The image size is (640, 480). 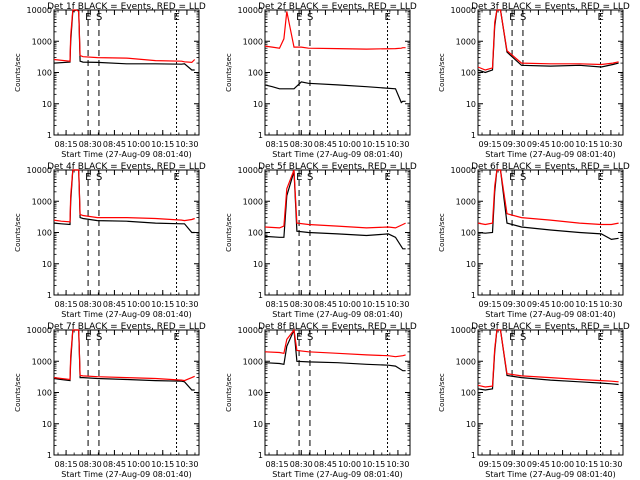 What do you see at coordinates (550, 7) in the screenshot?
I see `chart-title: Det 3f BLACK = Events, RED = LLD` at bounding box center [550, 7].